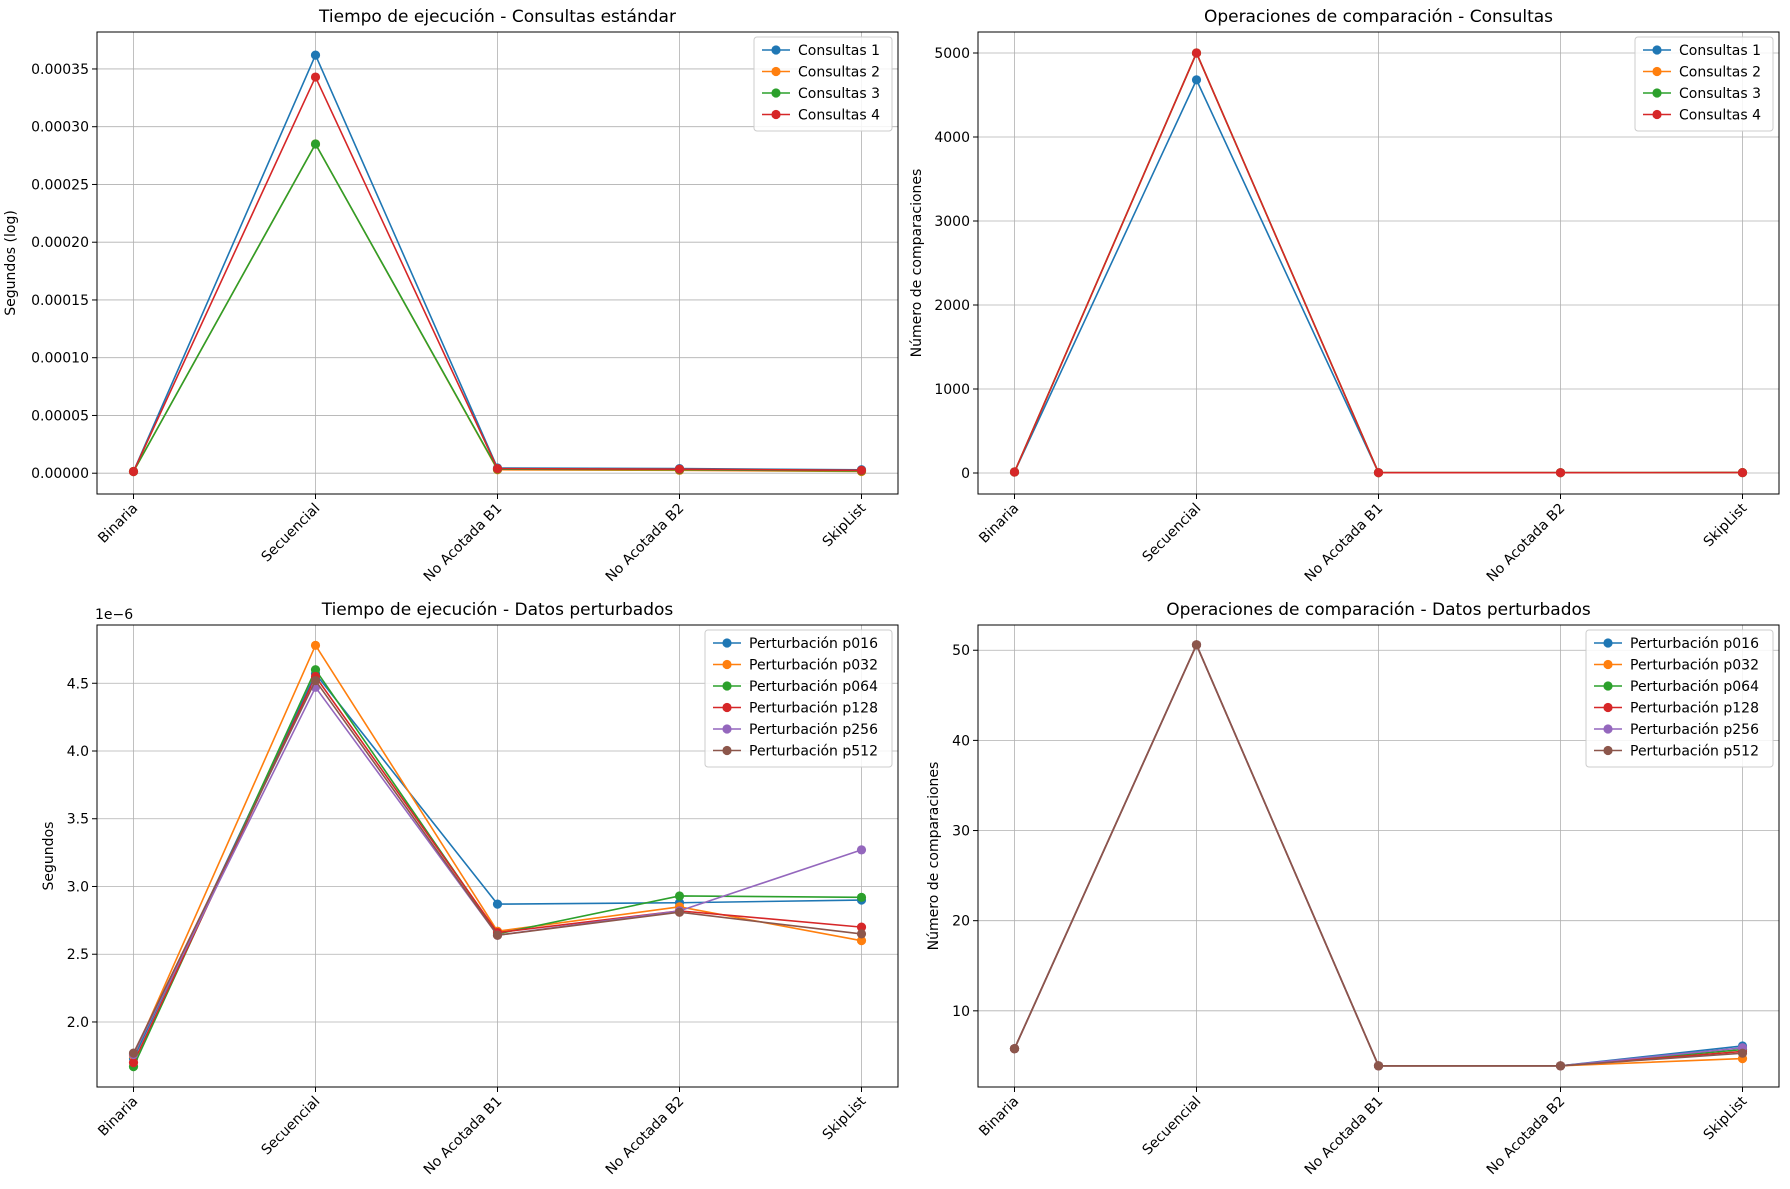 This screenshot has height=1189, width=1790. I want to click on y-tick-label: 3.0, so click(78, 887).